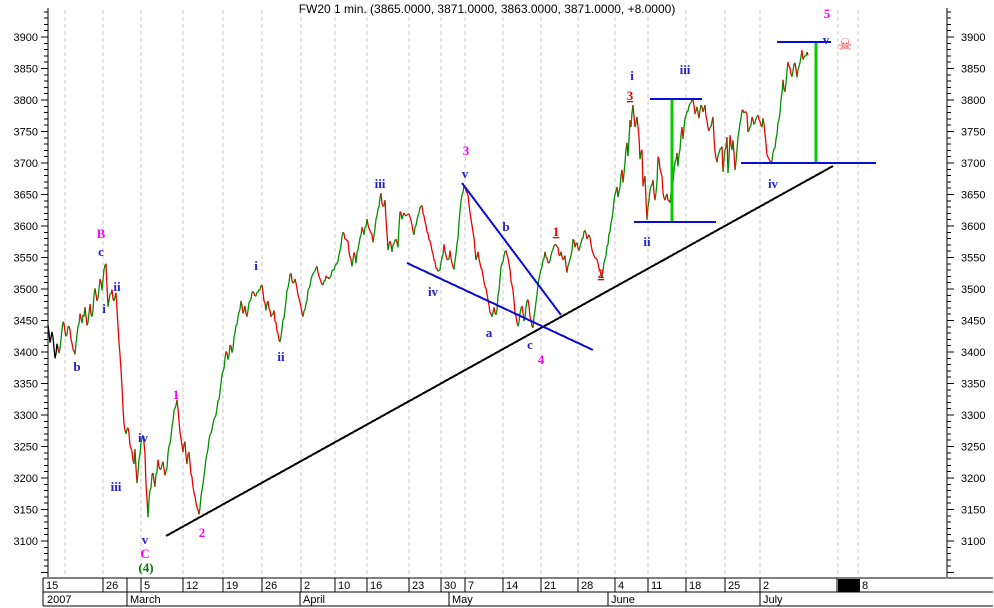  What do you see at coordinates (471, 586) in the screenshot?
I see `svg-text: 7` at bounding box center [471, 586].